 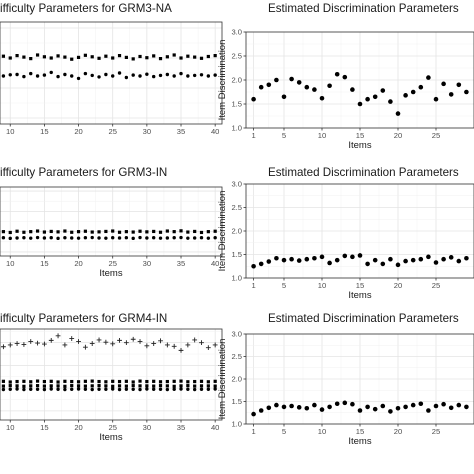 I want to click on panel-title: ifficulty Parameters for GRM3-IN, so click(x=83, y=172).